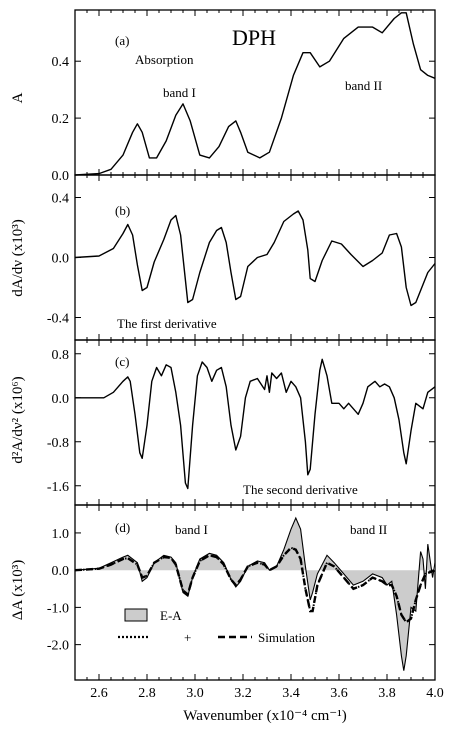 The width and height of the screenshot is (450, 730). I want to click on legend: E-A + Simulation, so click(217, 626).